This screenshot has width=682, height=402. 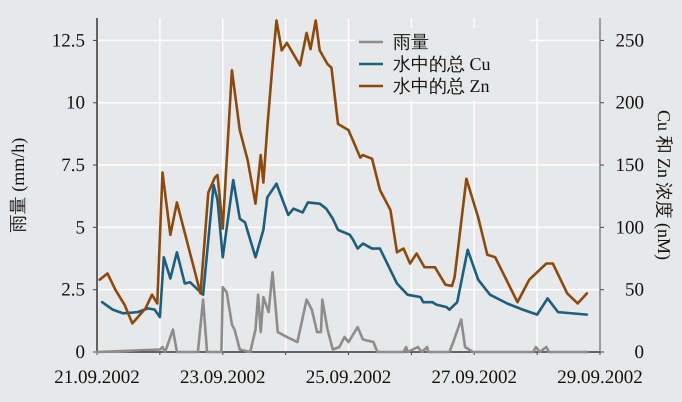 I want to click on y2-tick-label: 100, so click(x=630, y=227).